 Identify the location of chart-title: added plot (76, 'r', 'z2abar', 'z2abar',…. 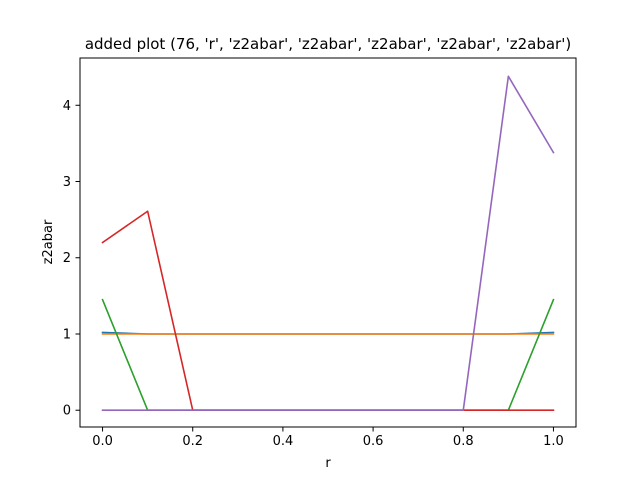
(328, 44).